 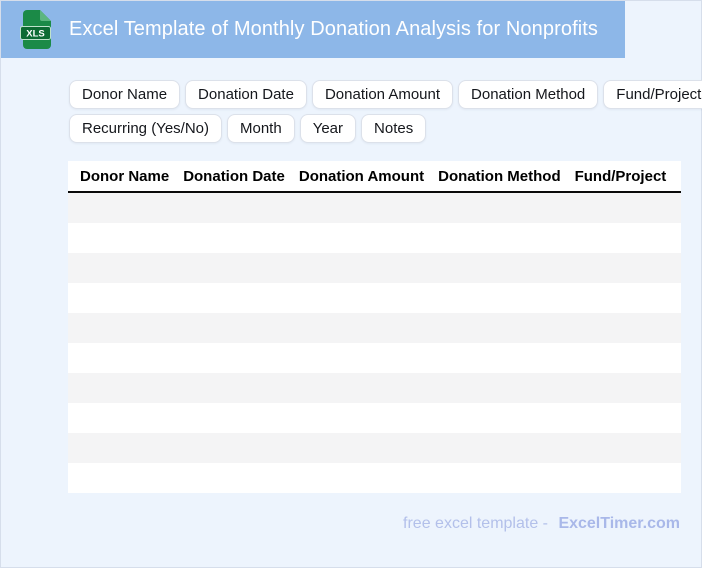 I want to click on chip-year: Year, so click(x=328, y=128).